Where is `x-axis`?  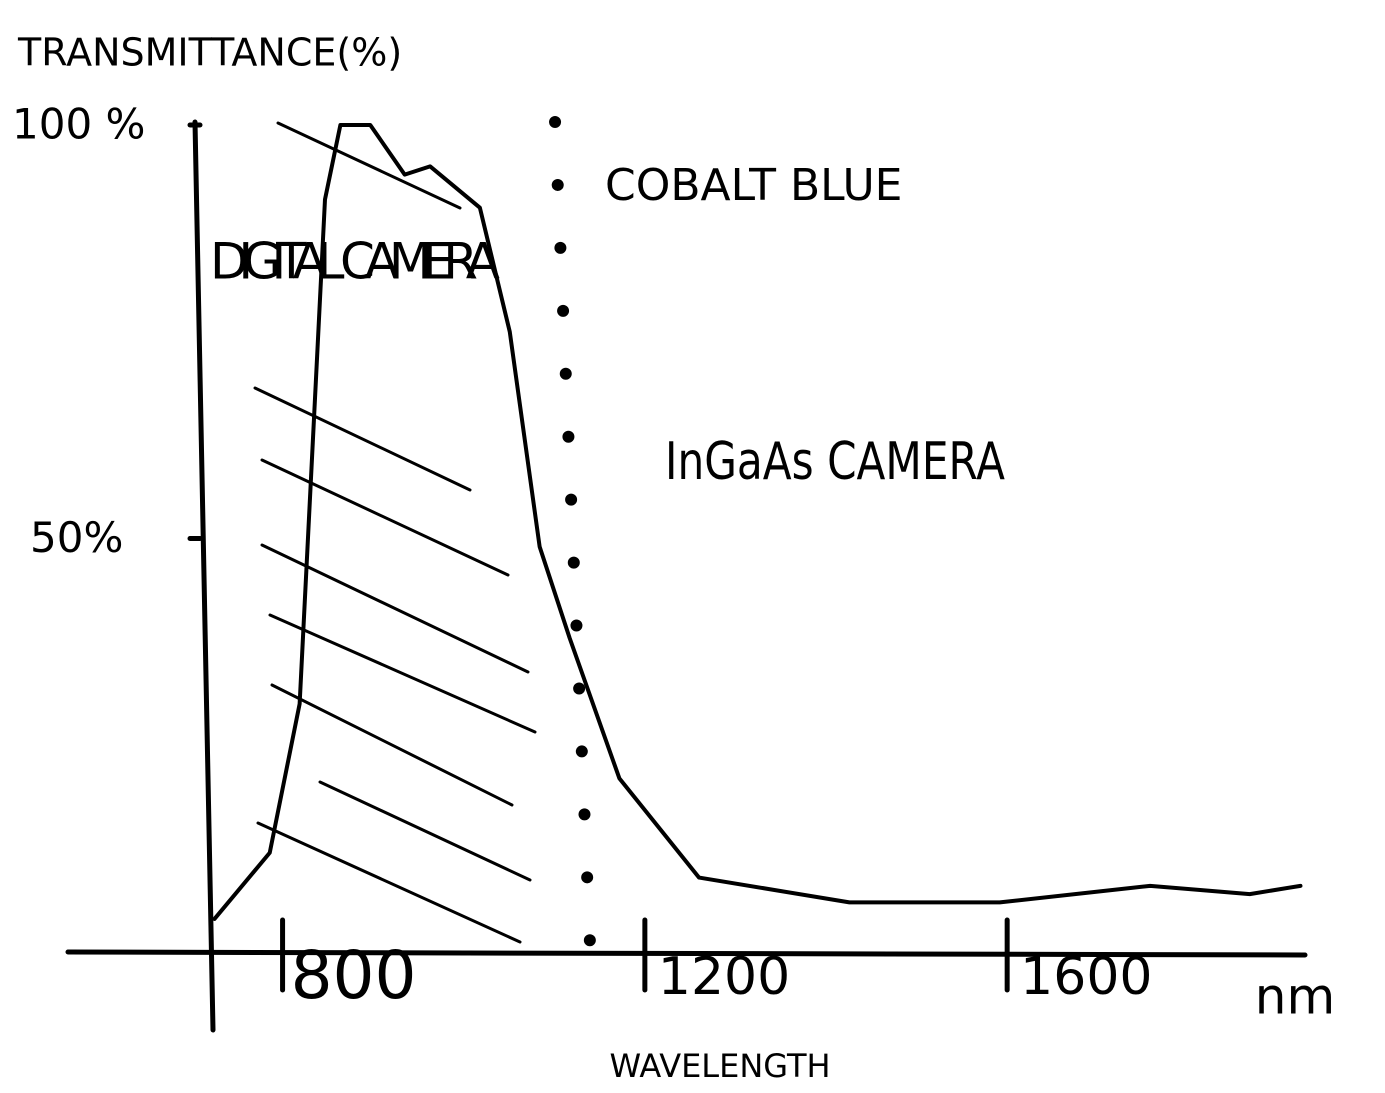 x-axis is located at coordinates (686, 953).